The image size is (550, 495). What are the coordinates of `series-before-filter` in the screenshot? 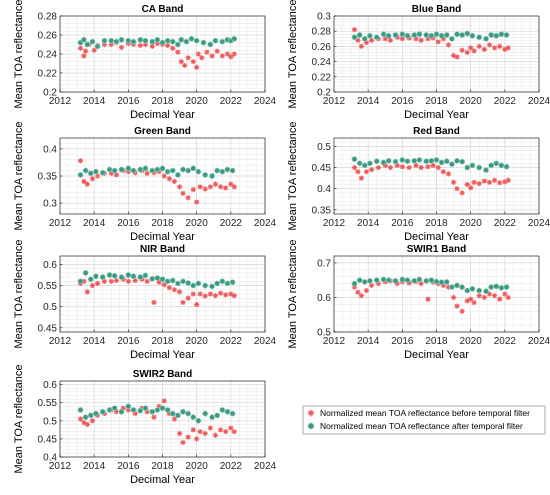 It's located at (431, 179).